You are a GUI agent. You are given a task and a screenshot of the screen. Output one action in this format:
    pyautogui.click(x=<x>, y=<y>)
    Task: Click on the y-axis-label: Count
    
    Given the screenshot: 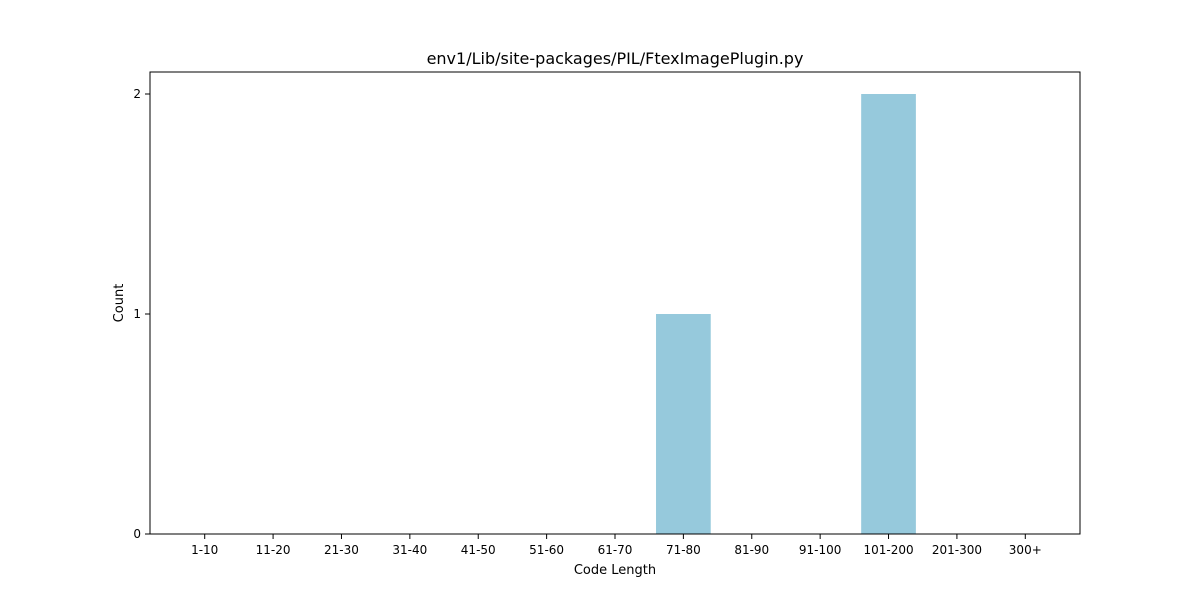 What is the action you would take?
    pyautogui.click(x=119, y=303)
    